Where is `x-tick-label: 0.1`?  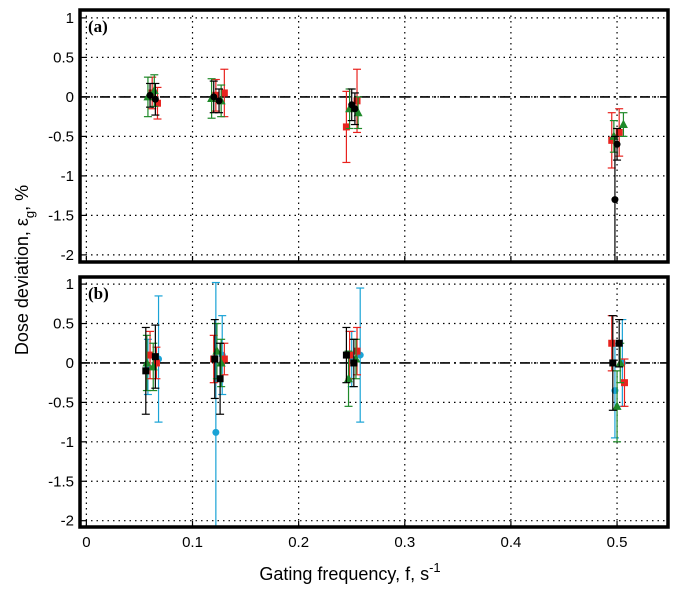
x-tick-label: 0.1 is located at coordinates (192, 542).